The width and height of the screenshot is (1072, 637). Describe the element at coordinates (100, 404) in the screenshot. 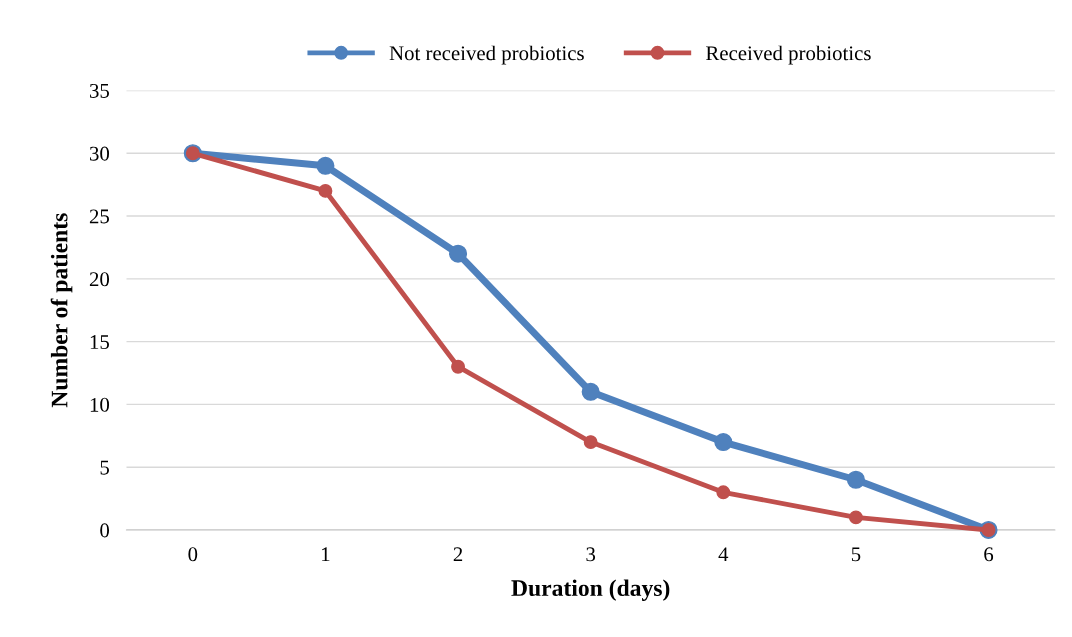

I see `y-tick-label: 10` at that location.